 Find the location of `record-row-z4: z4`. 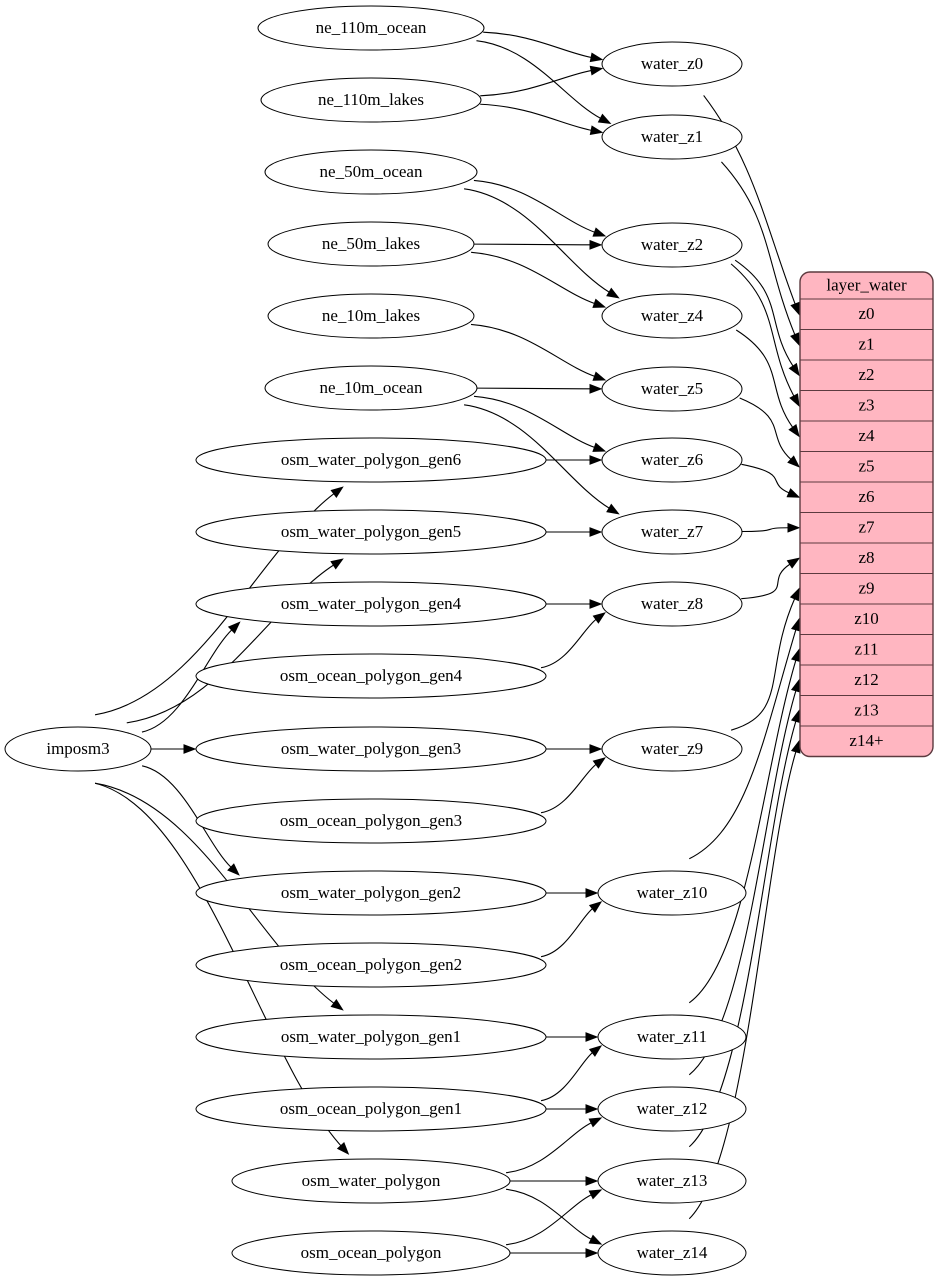

record-row-z4: z4 is located at coordinates (866, 435).